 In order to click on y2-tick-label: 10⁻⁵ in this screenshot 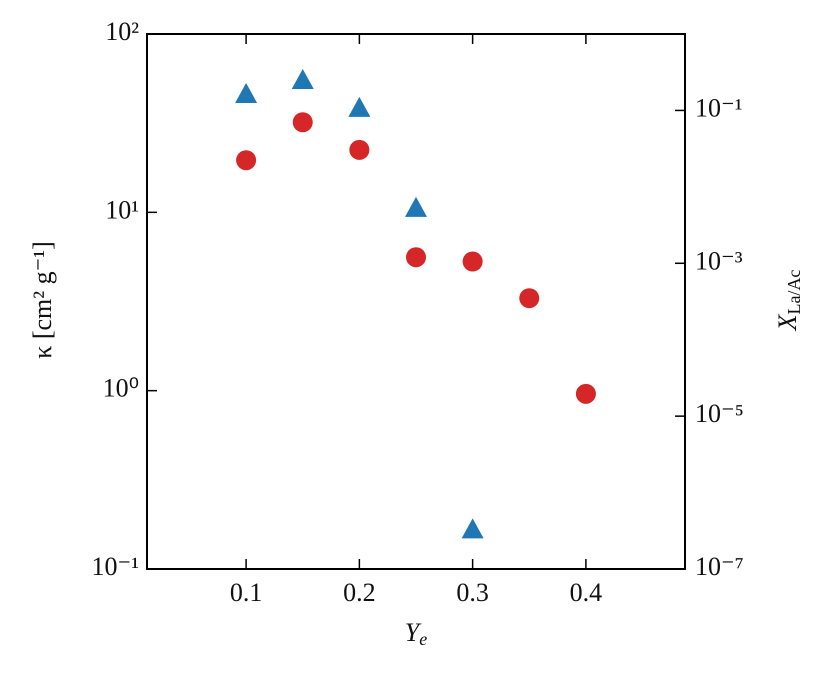, I will do `click(719, 413)`.